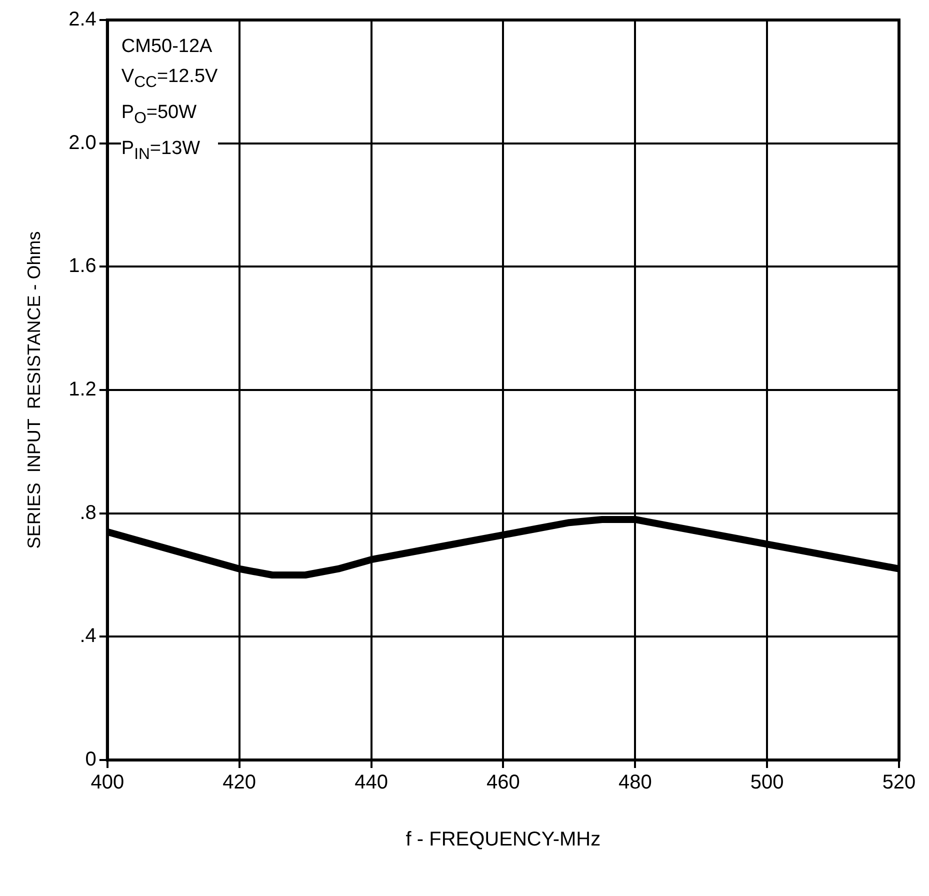 The width and height of the screenshot is (929, 896). Describe the element at coordinates (503, 783) in the screenshot. I see `x-tick-label: 460` at that location.